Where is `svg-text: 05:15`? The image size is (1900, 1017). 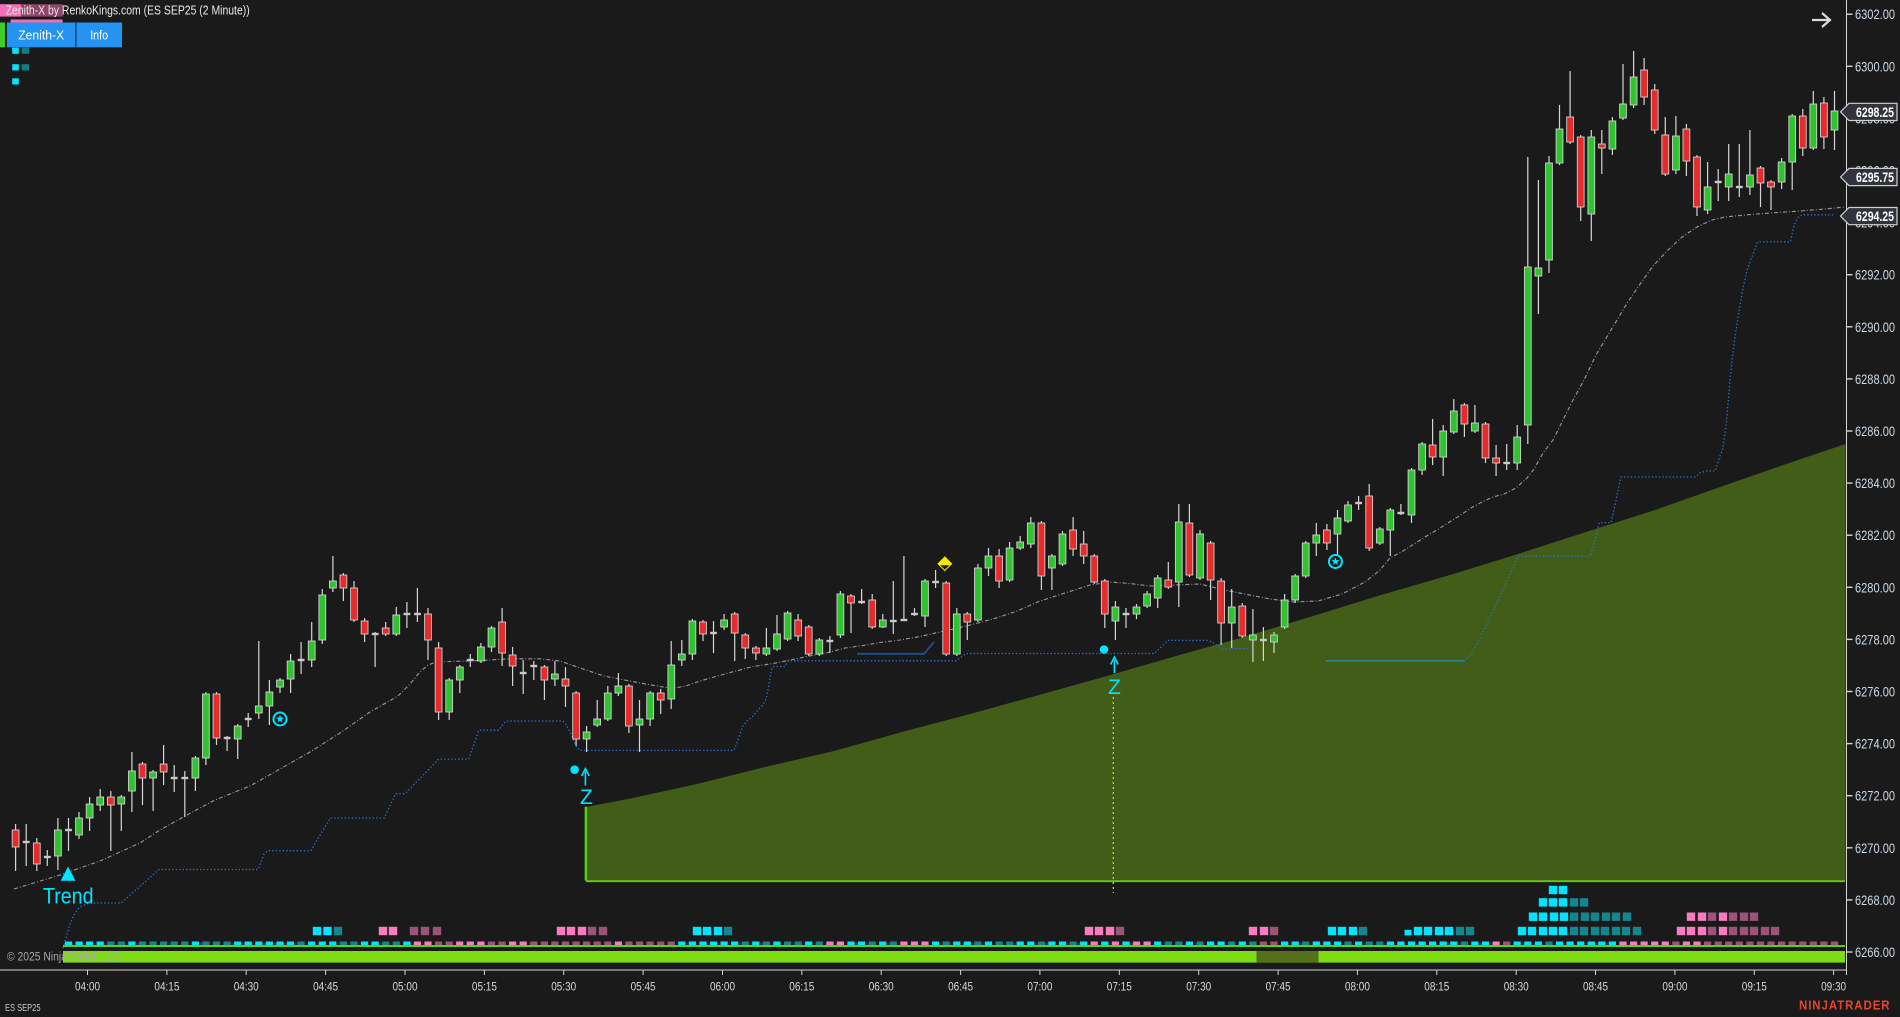
svg-text: 05:15 is located at coordinates (484, 988).